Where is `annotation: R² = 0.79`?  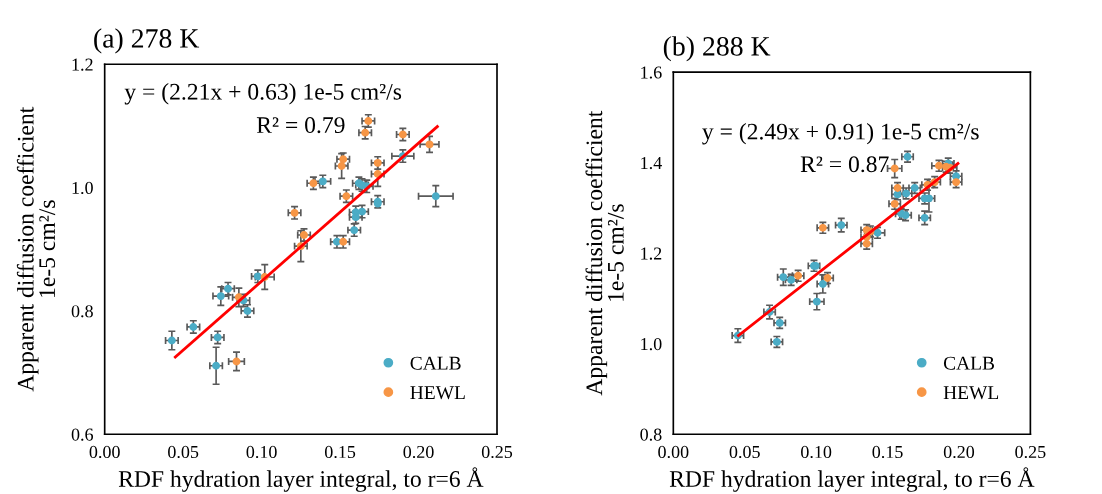
annotation: R² = 0.79 is located at coordinates (300, 125).